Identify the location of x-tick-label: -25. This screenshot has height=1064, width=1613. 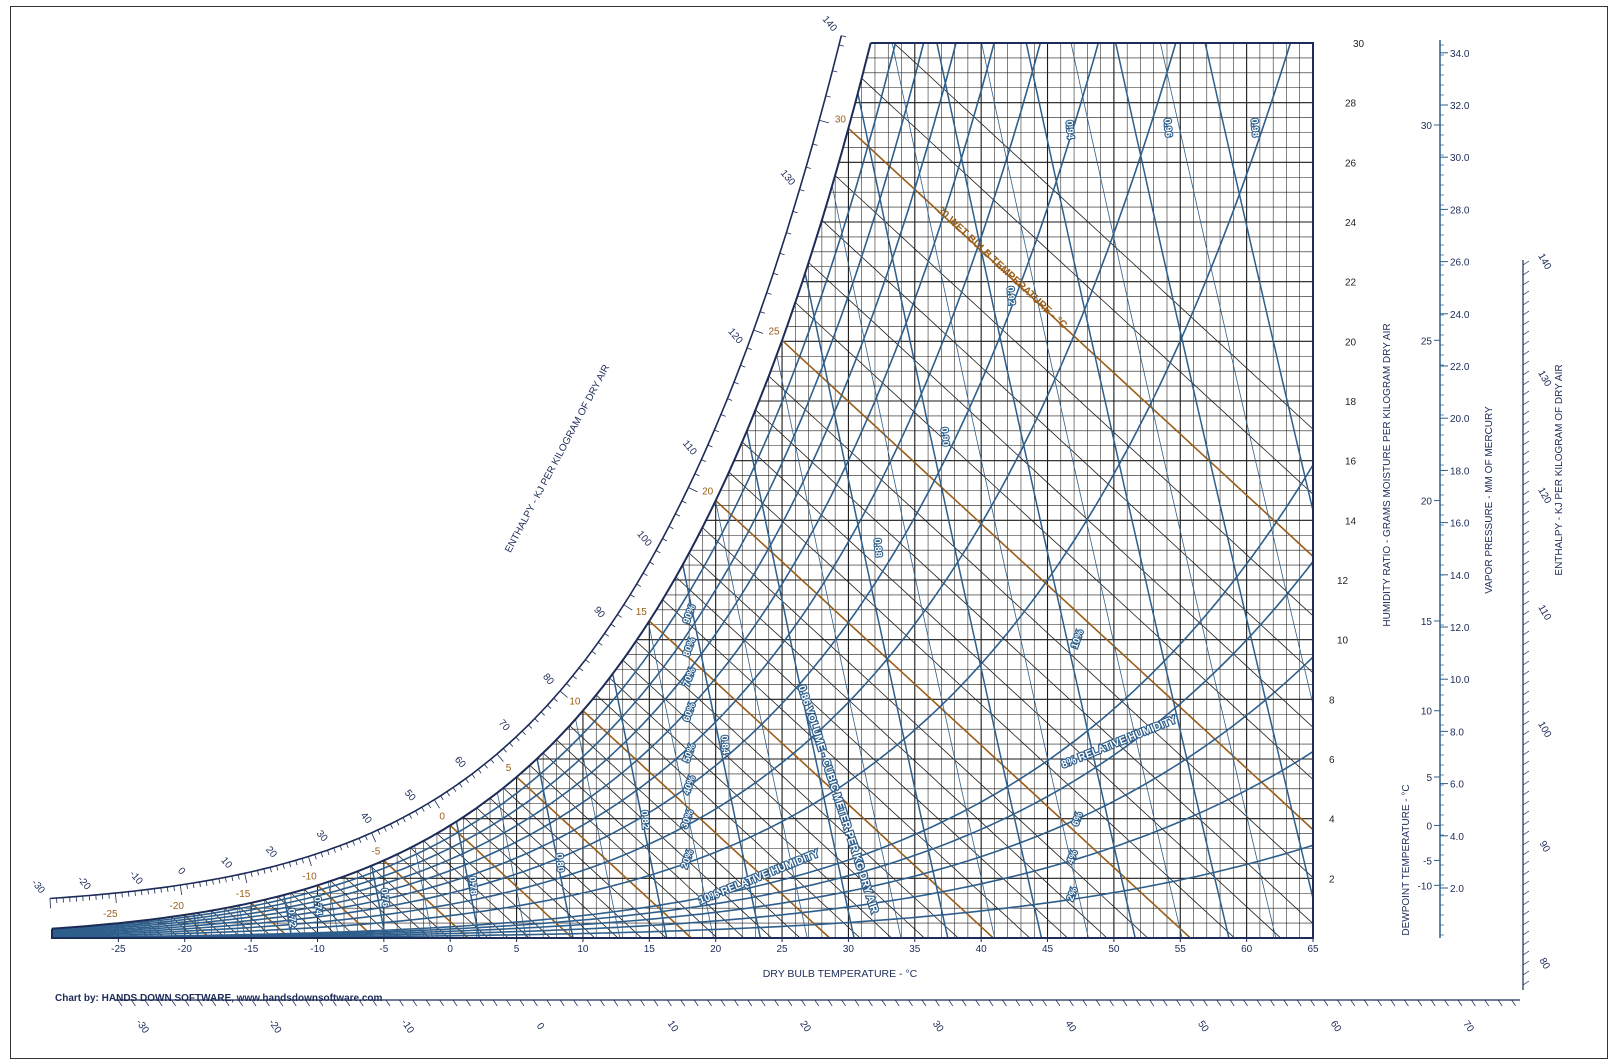
(118, 949).